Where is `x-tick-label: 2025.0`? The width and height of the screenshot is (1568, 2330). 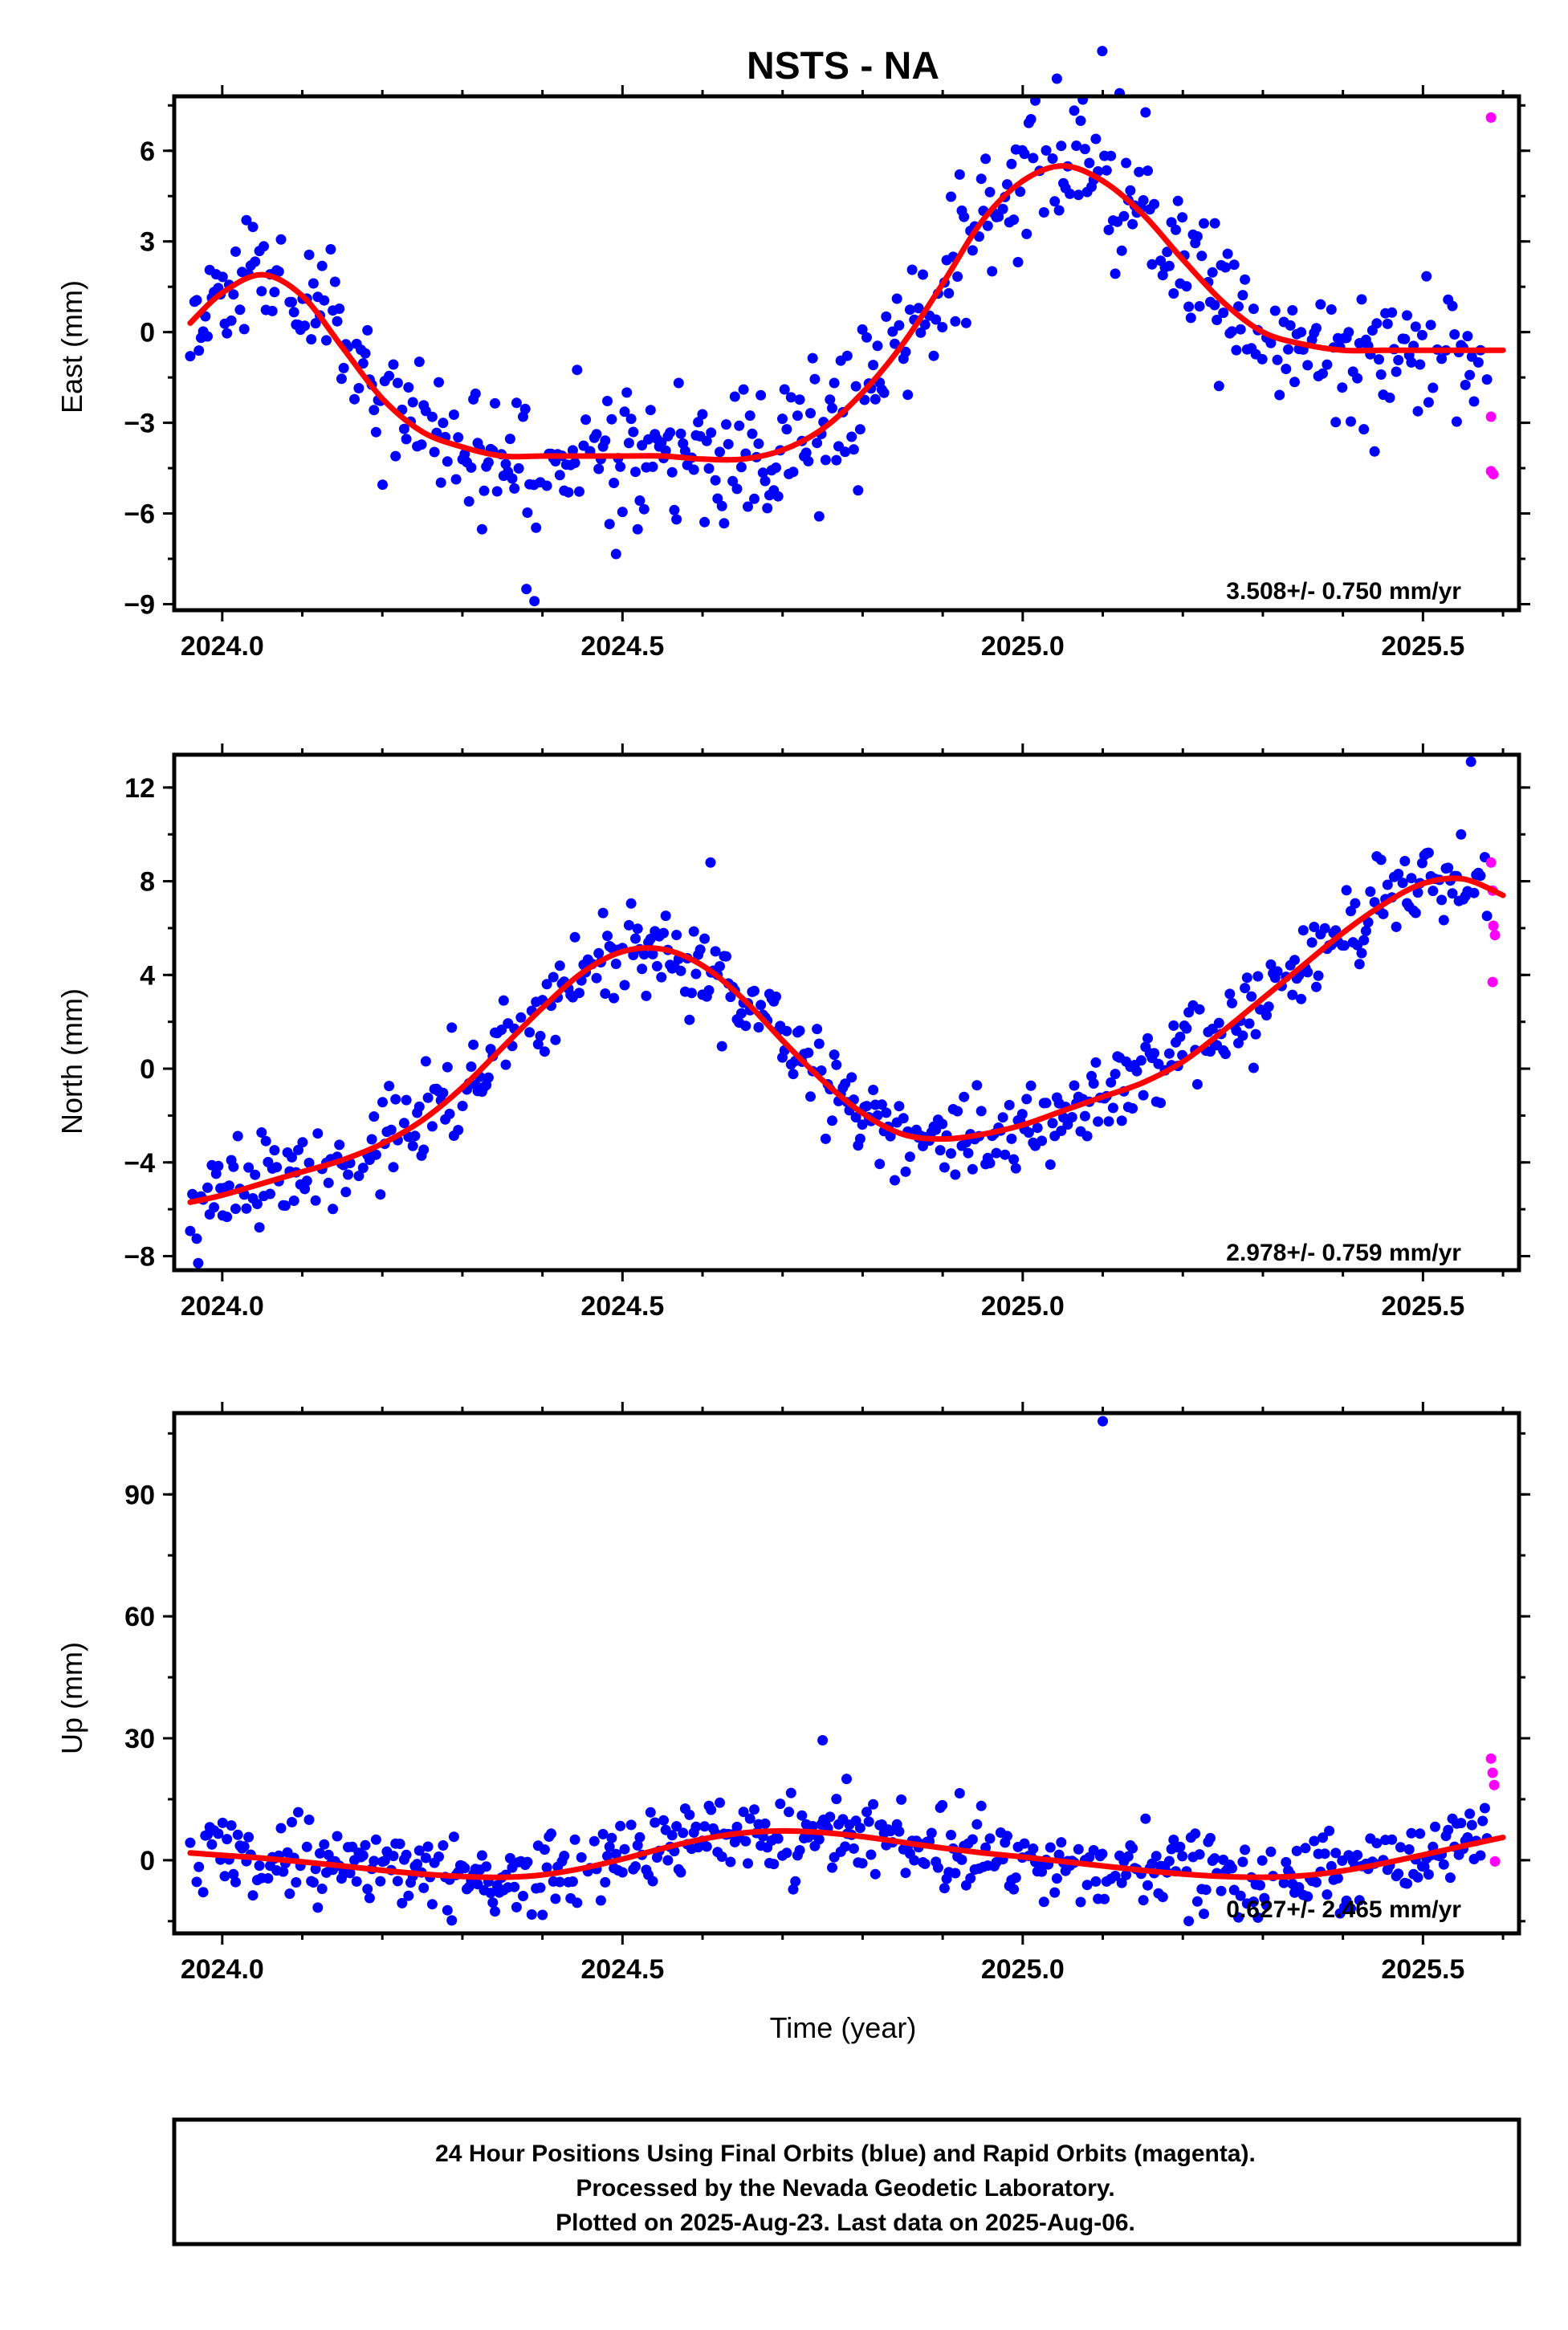
x-tick-label: 2025.0 is located at coordinates (1023, 646).